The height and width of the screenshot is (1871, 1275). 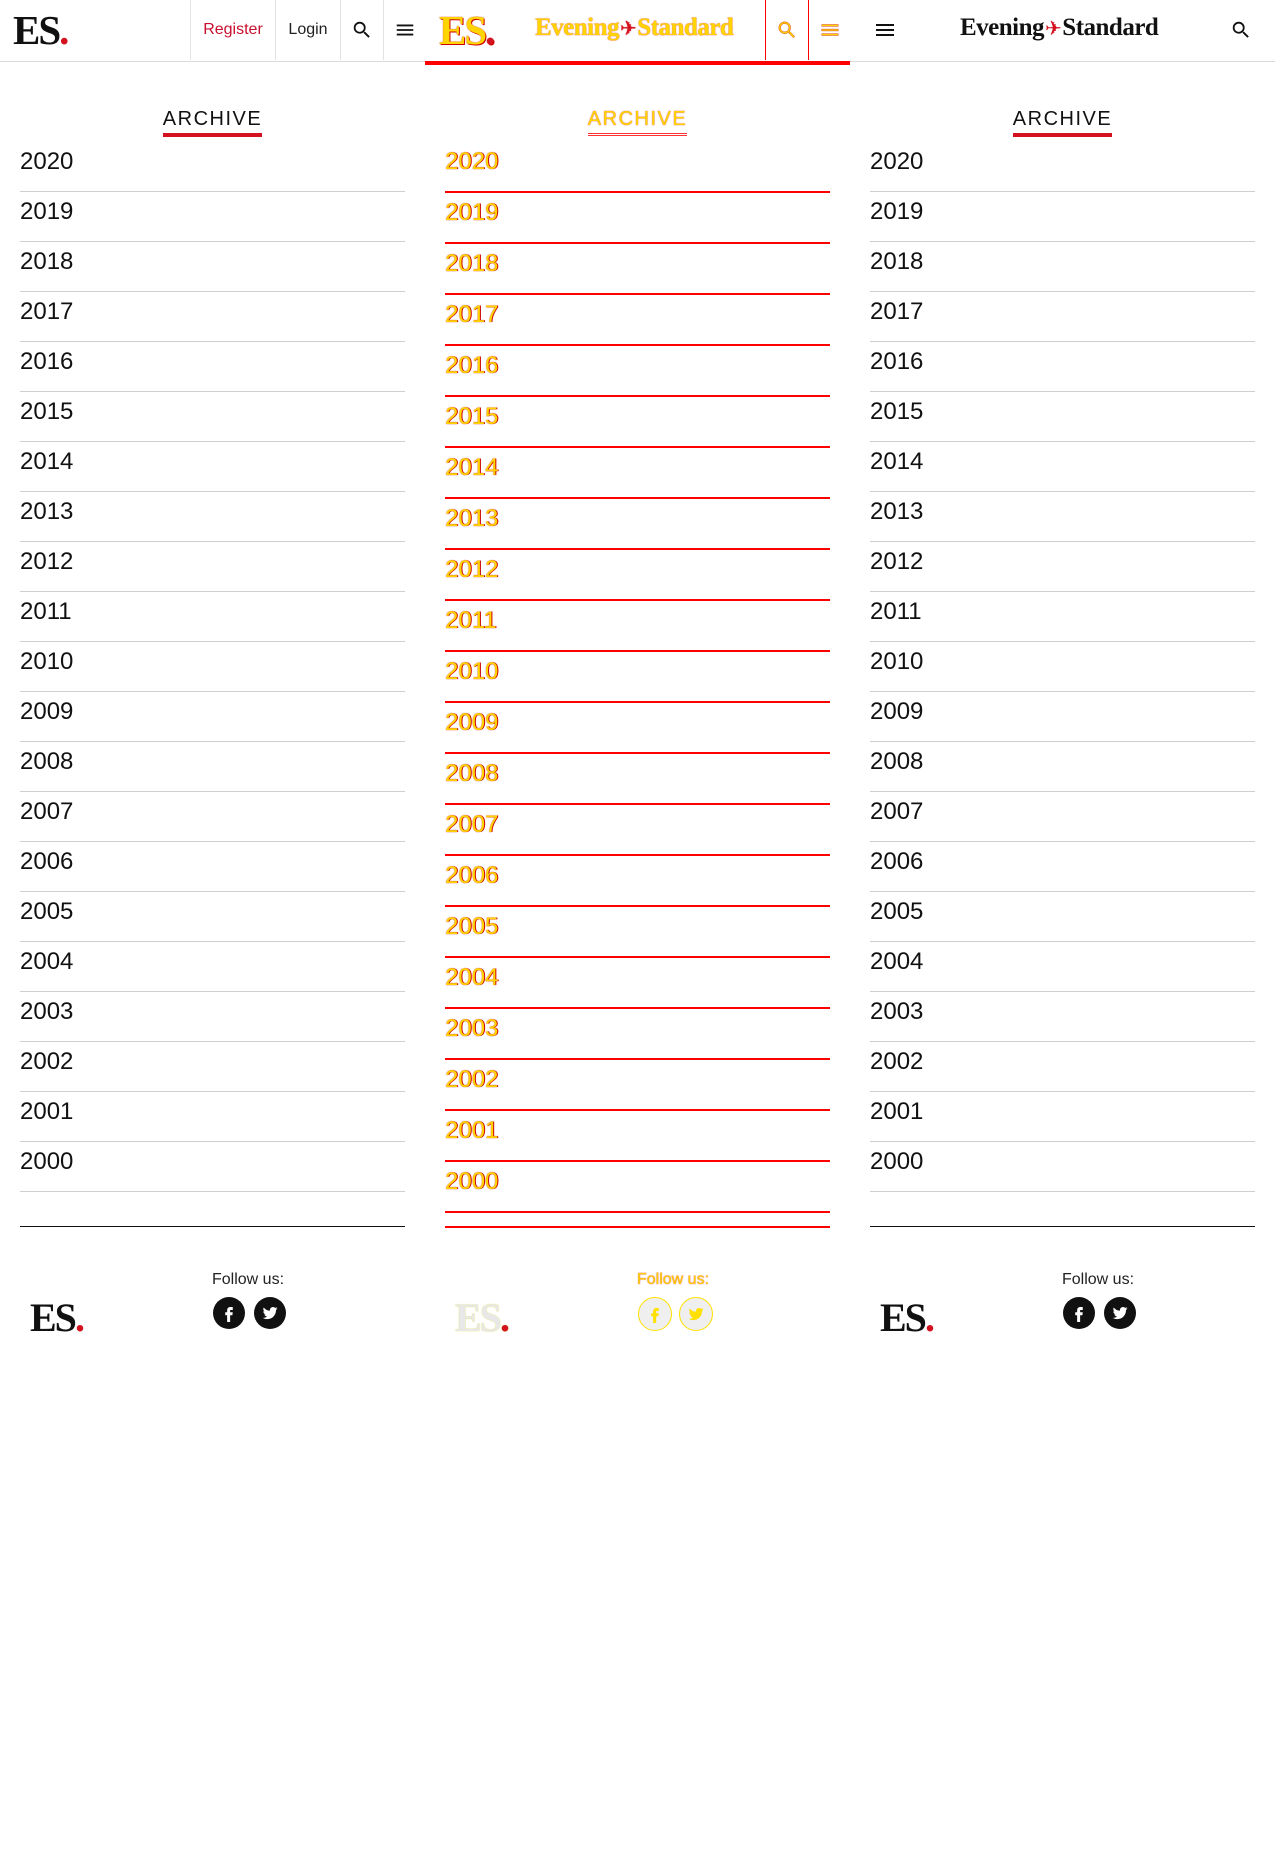 What do you see at coordinates (472, 518) in the screenshot?
I see `archive-year-label: 2013` at bounding box center [472, 518].